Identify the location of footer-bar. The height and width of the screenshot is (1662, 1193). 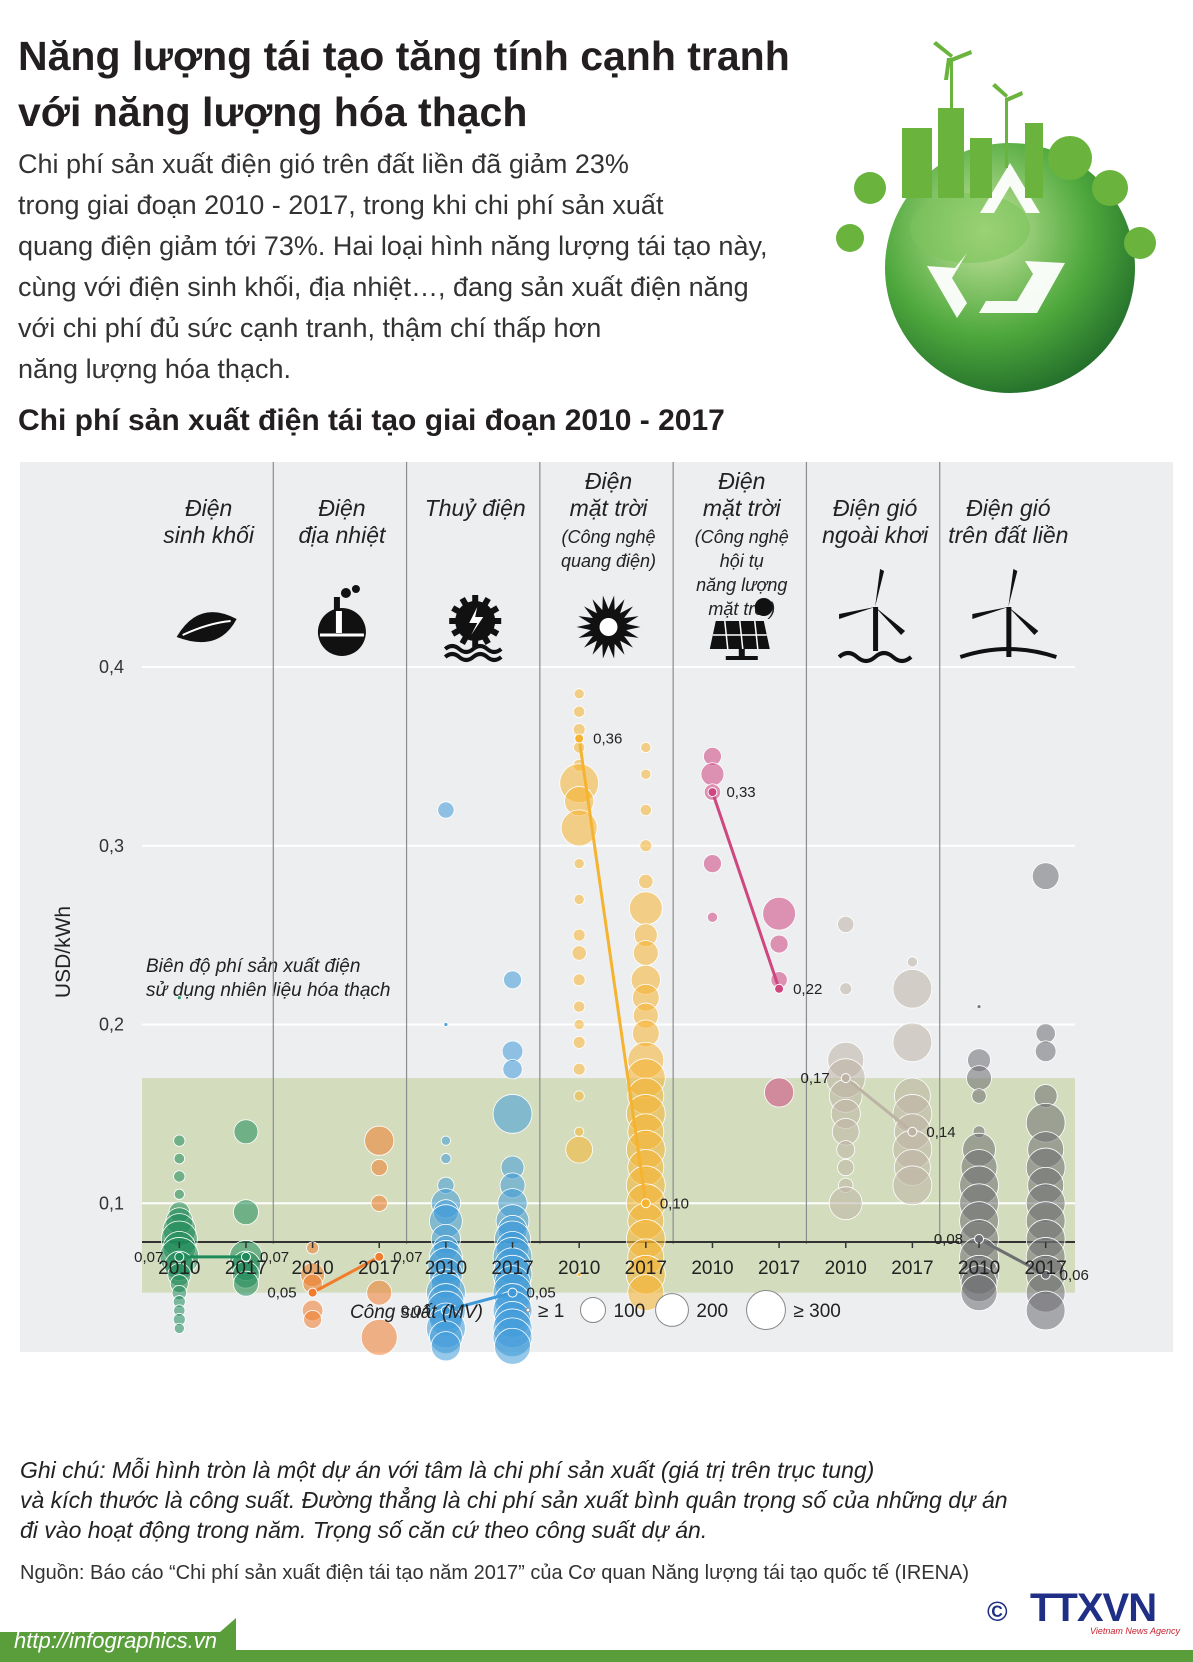
(596, 1640).